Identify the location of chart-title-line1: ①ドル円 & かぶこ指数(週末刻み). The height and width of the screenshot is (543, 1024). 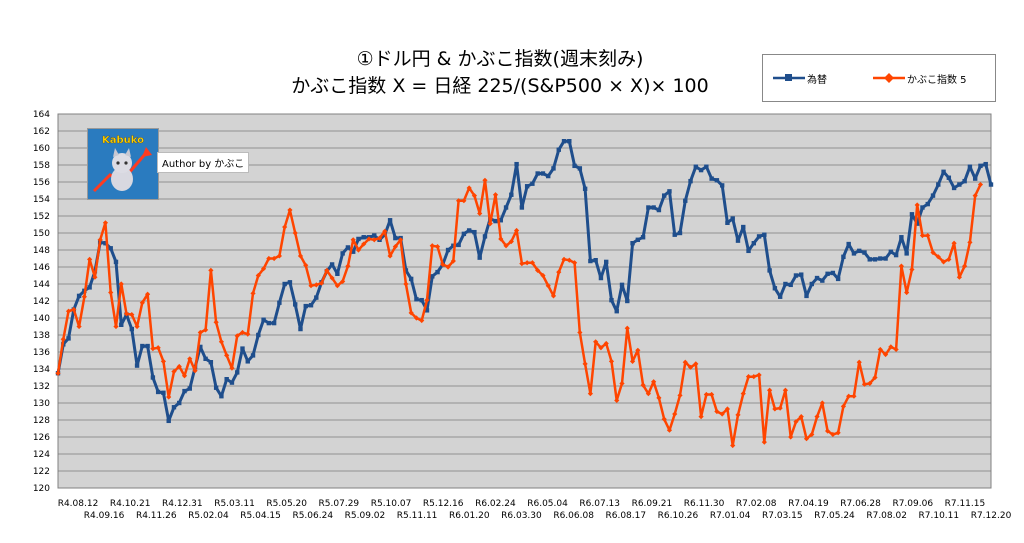
(500, 59).